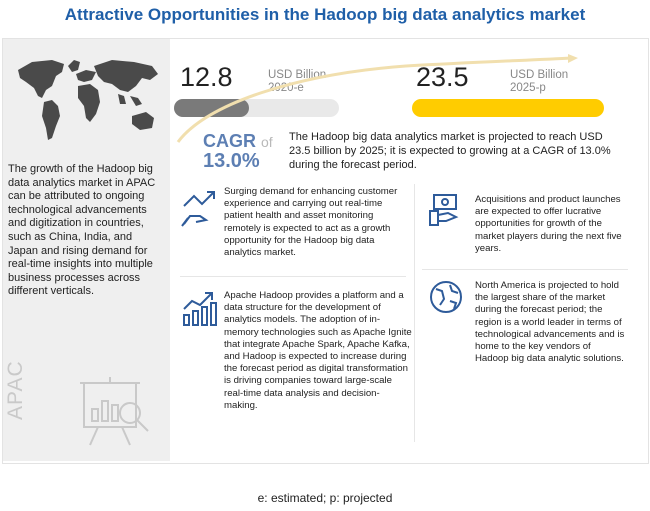  I want to click on footer-note: e: estimated; p: projected, so click(325, 498).